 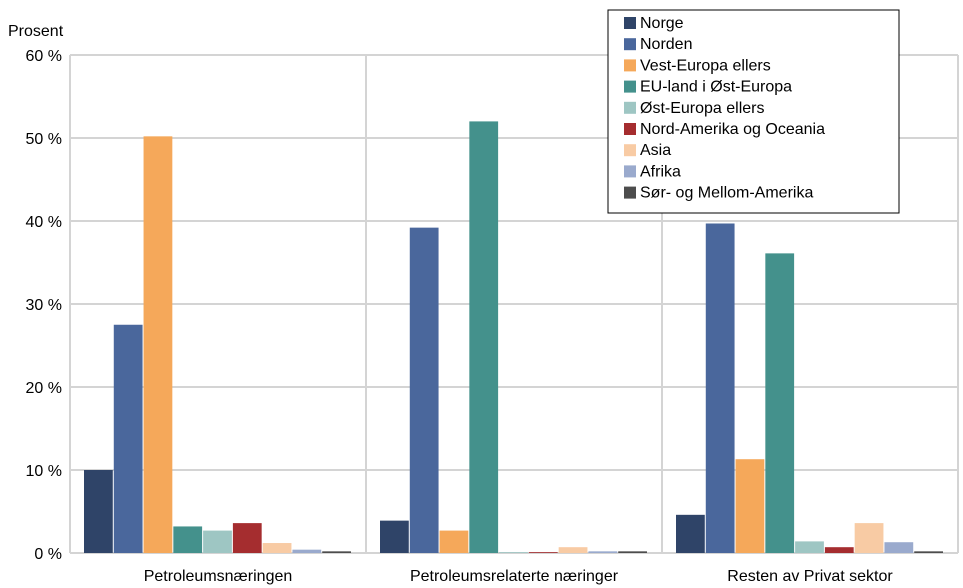 I want to click on legend-entry: Norge, so click(x=662, y=23).